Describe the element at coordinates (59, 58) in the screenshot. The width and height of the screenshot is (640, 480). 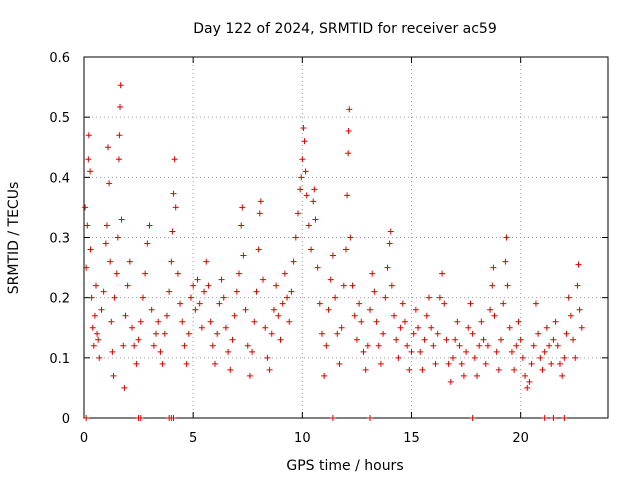
I see `y-tick-label: 0.6` at that location.